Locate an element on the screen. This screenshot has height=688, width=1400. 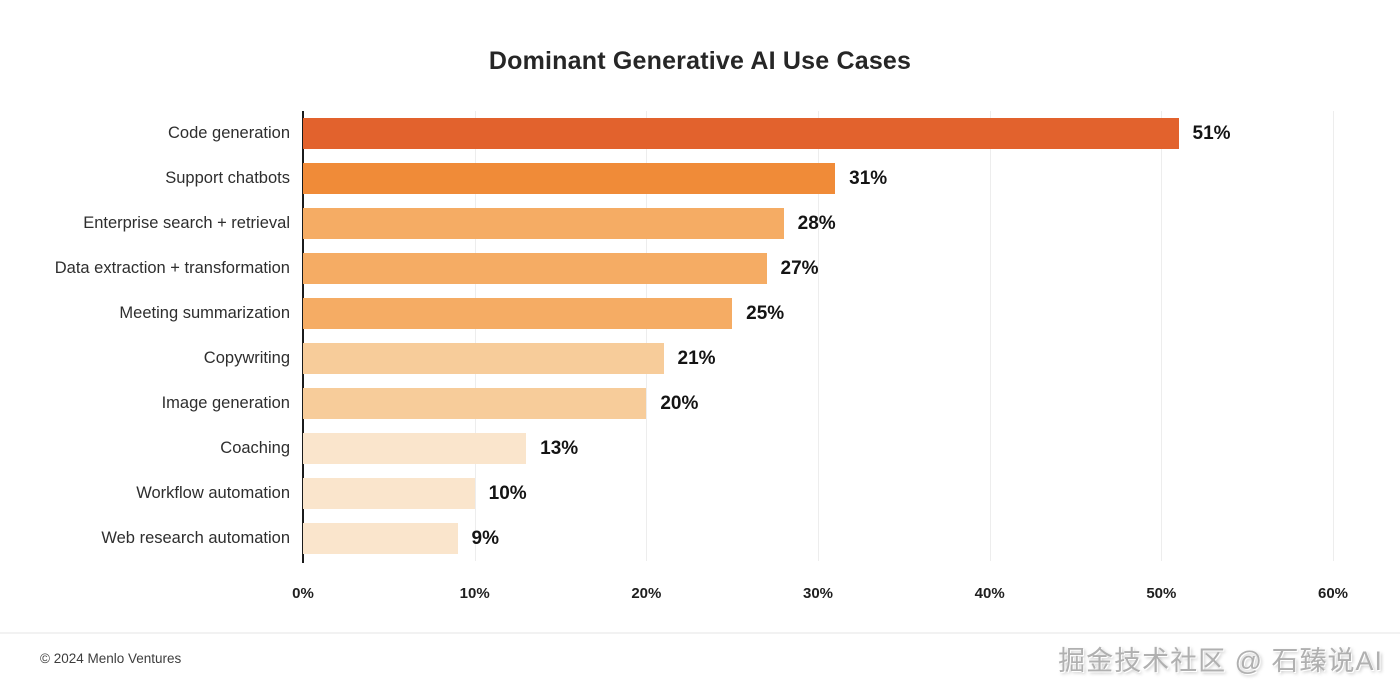
category-label: Enterprise search + retrieval is located at coordinates (186, 223).